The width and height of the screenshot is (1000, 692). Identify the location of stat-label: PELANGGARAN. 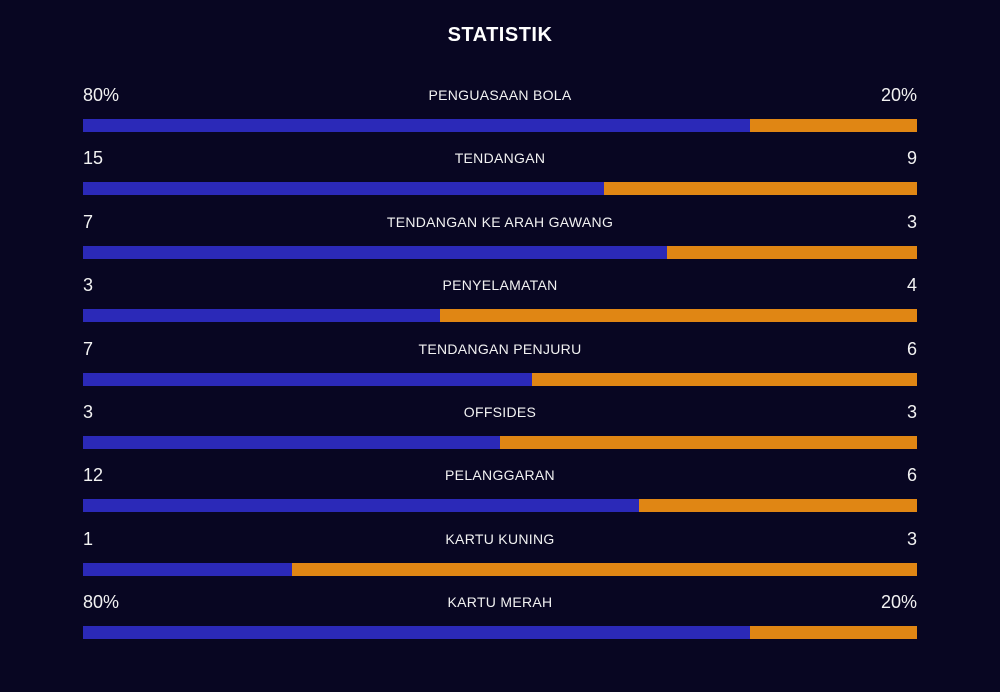
(500, 475).